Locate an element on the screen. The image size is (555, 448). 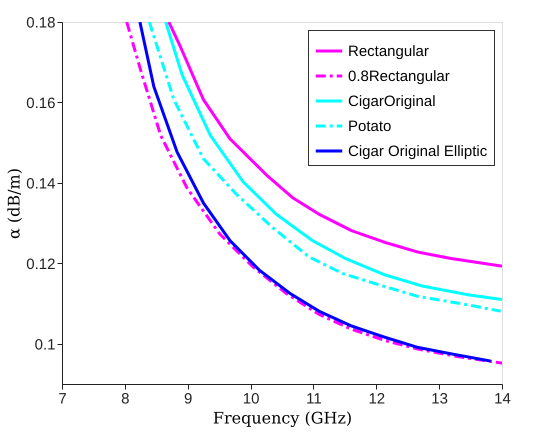
y-tick-label: 0.12 is located at coordinates (41, 264).